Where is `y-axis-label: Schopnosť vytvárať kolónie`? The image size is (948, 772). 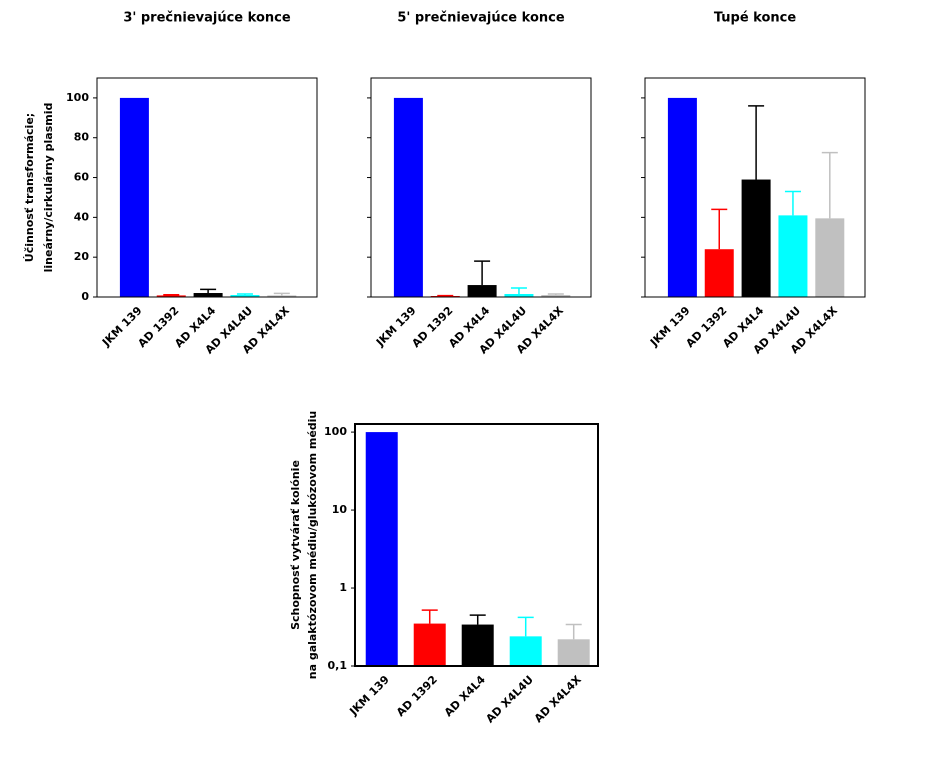
y-axis-label: Schopnosť vytvárať kolónie is located at coordinates (295, 545).